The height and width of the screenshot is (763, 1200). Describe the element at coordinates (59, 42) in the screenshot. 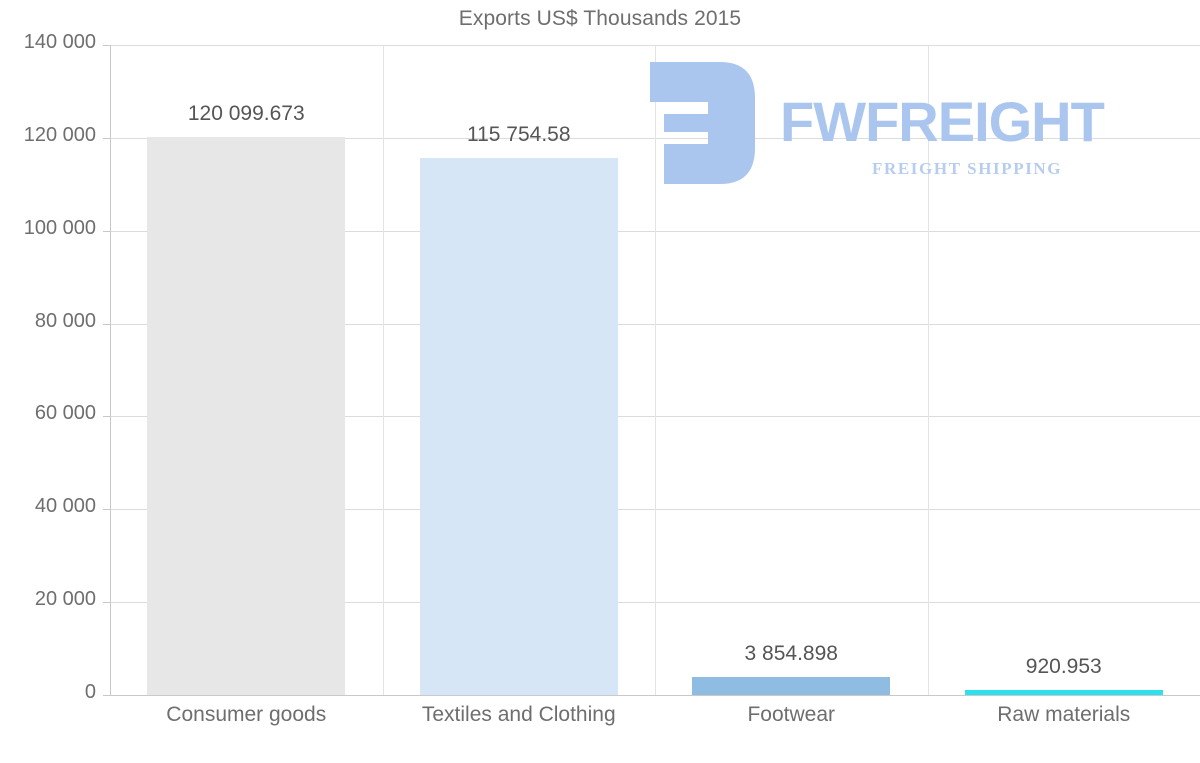

I see `y-axis-tick-label: 140 000` at that location.